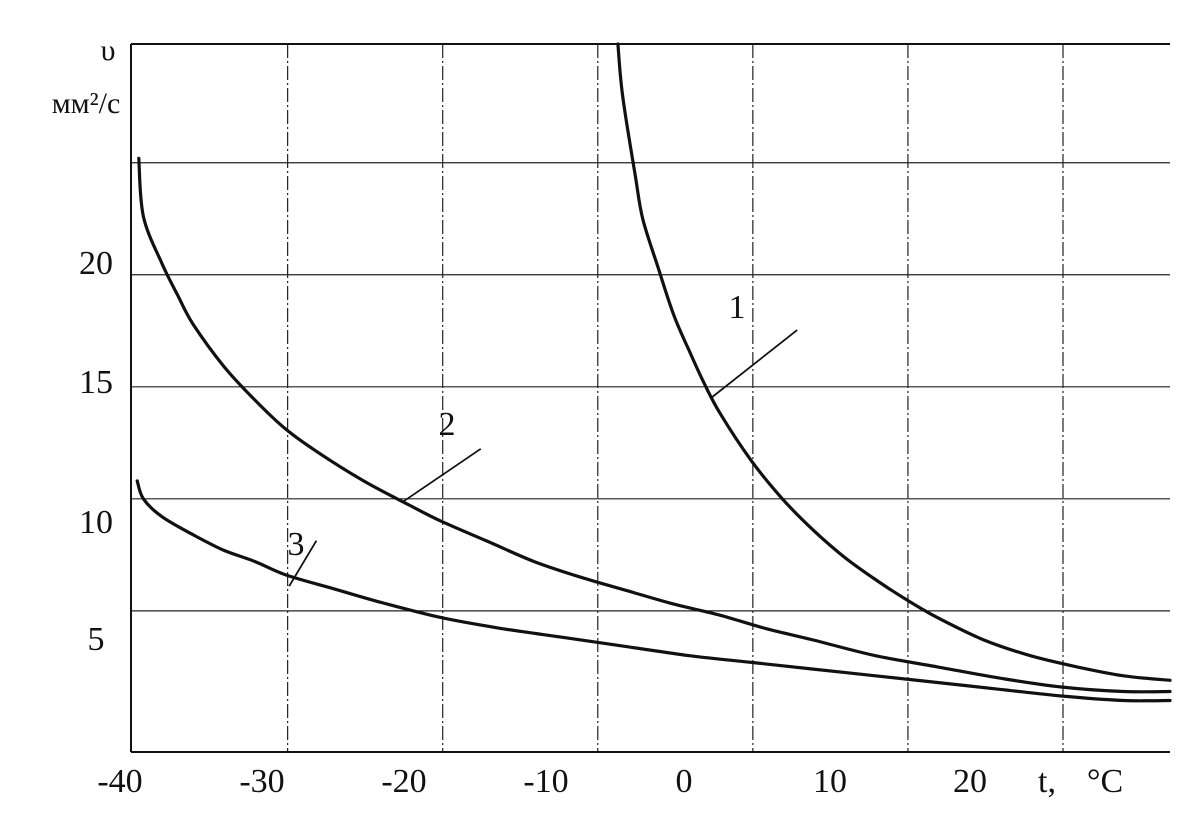 The height and width of the screenshot is (822, 1200). I want to click on x-axis-symbol: t,, so click(1047, 781).